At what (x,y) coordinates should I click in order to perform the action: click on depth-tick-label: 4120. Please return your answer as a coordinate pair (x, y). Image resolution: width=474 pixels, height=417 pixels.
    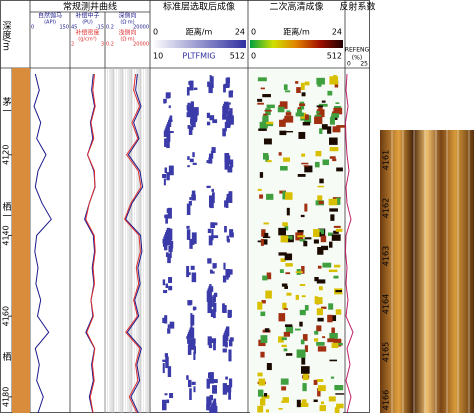
    Looking at the image, I should click on (6, 155).